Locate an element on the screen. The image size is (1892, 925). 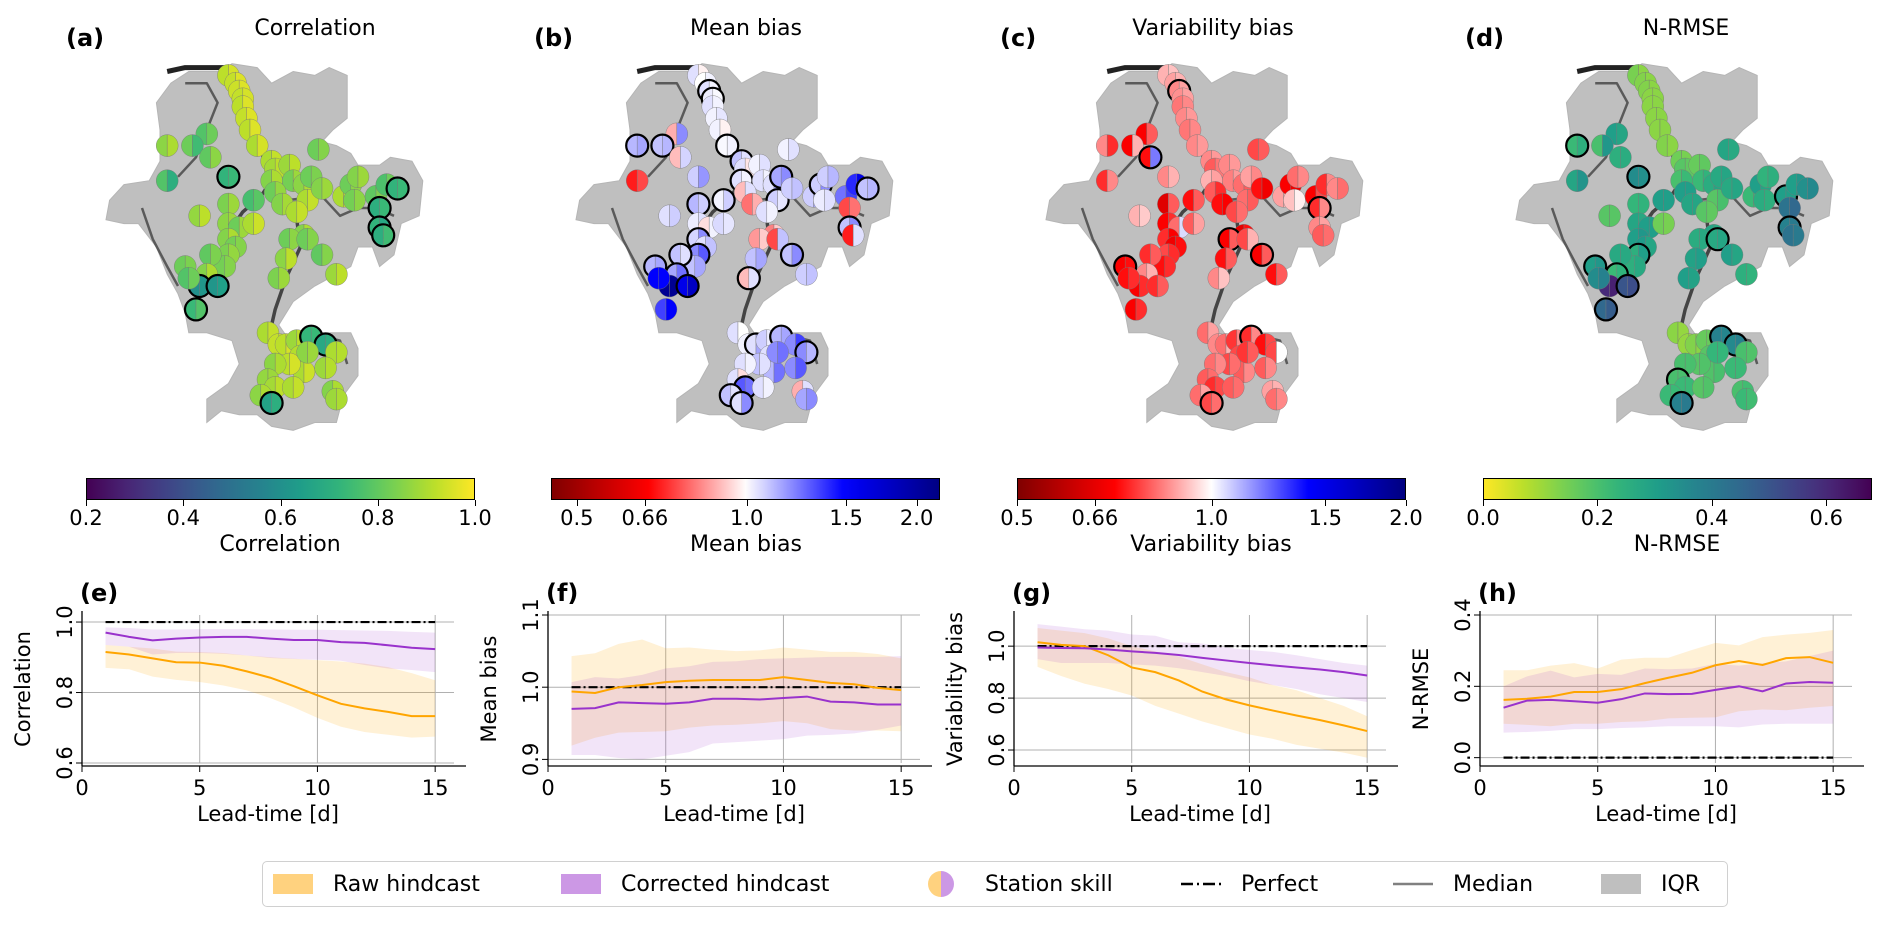
y-tick-label: 1.1 is located at coordinates (531, 614).